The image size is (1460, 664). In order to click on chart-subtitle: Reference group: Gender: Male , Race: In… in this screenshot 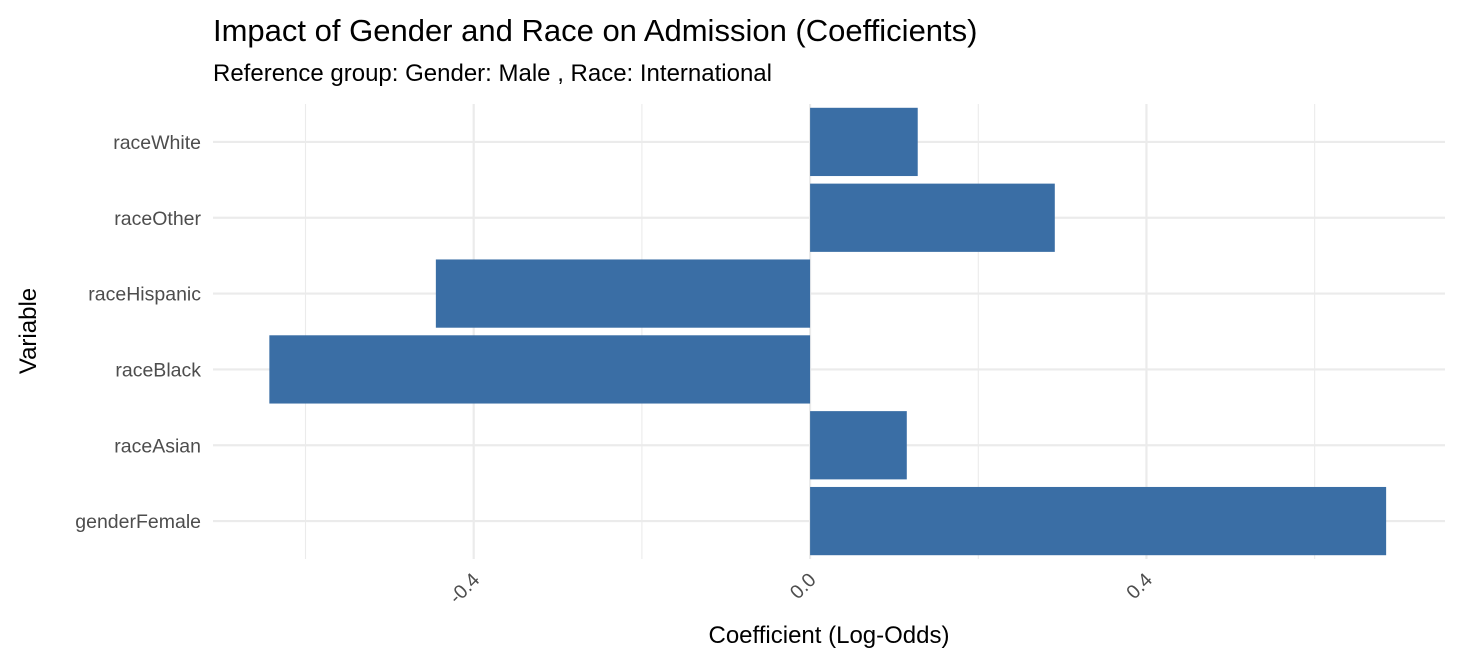, I will do `click(492, 73)`.